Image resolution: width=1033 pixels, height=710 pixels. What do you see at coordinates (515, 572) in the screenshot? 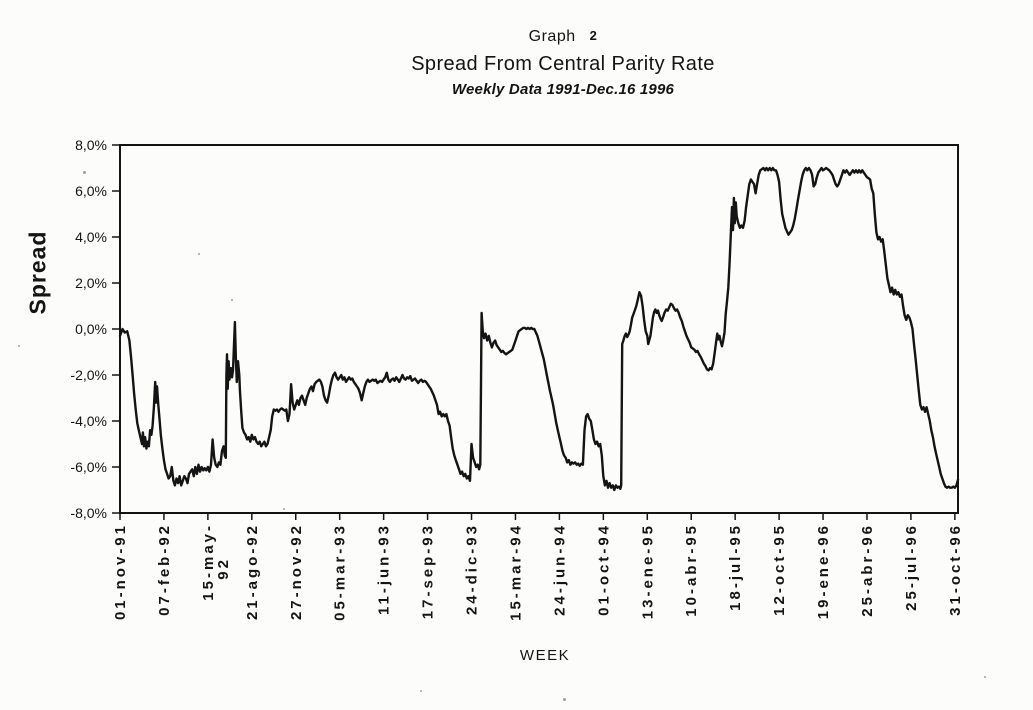
I see `x-tick-label: 15-mar-94` at bounding box center [515, 572].